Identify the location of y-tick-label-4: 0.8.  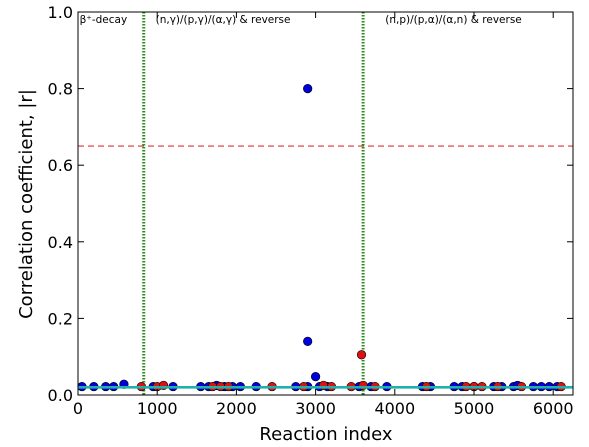
(60, 89).